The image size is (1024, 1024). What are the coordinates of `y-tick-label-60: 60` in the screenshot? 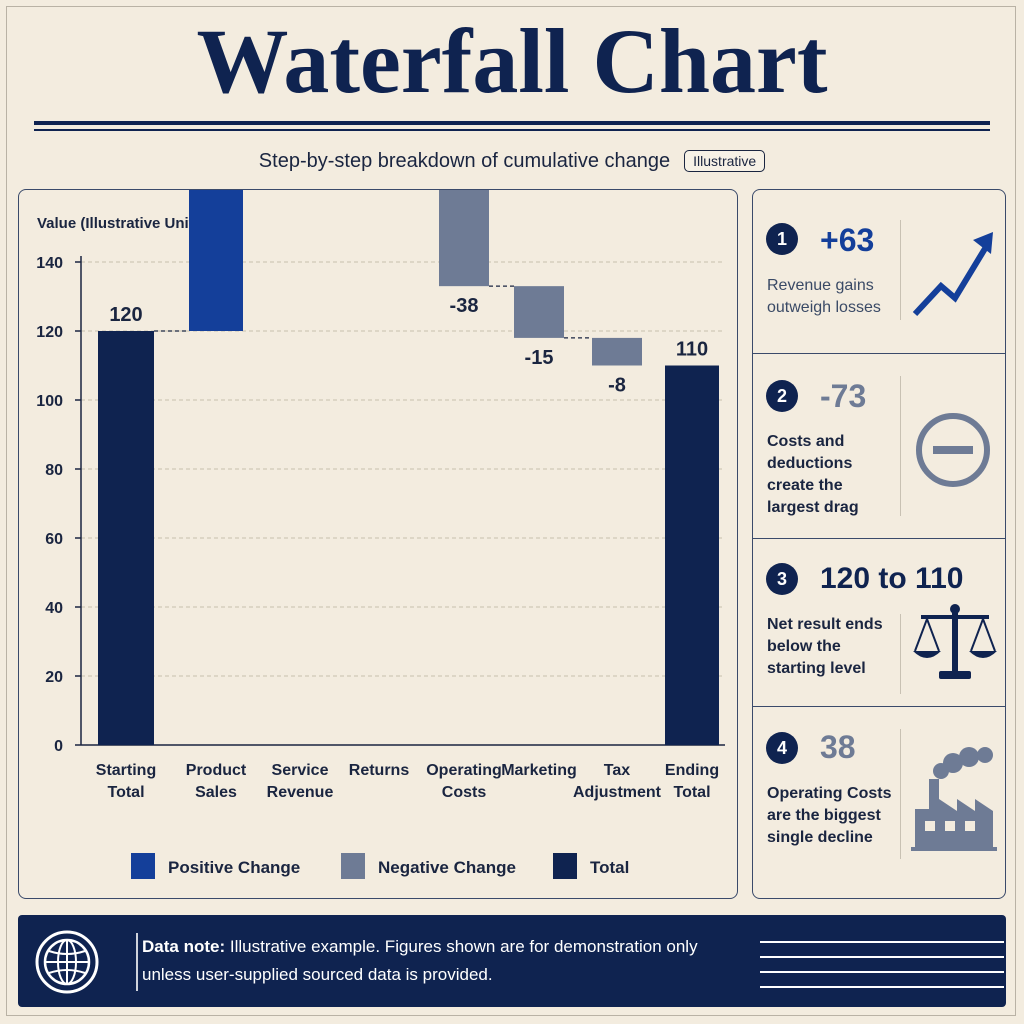 It's located at (54, 539).